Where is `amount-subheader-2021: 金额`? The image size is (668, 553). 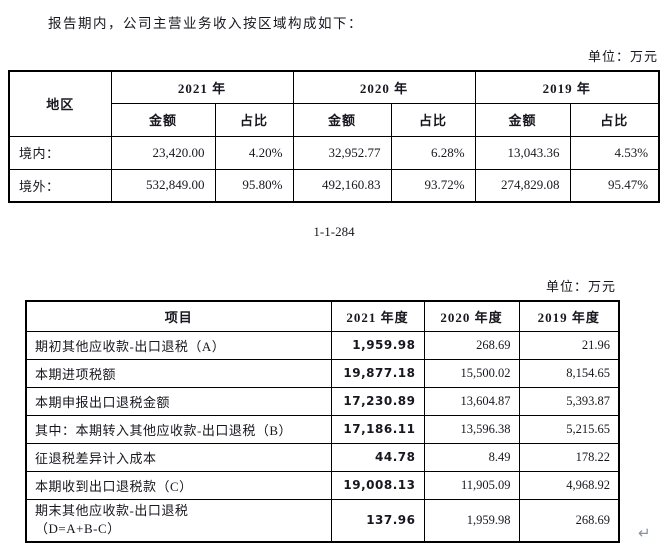
amount-subheader-2021: 金额 is located at coordinates (163, 119).